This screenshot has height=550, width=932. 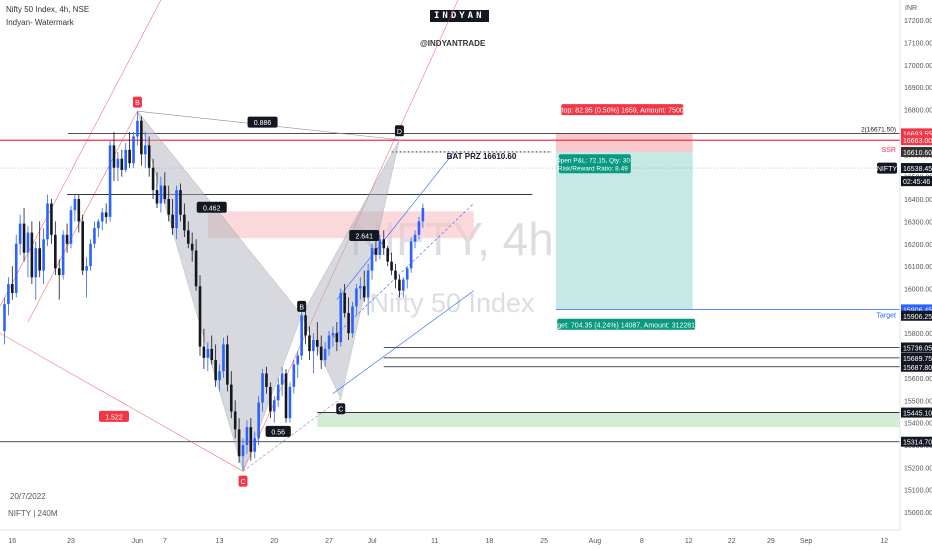 What do you see at coordinates (165, 541) in the screenshot?
I see `x-tick-label: 7` at bounding box center [165, 541].